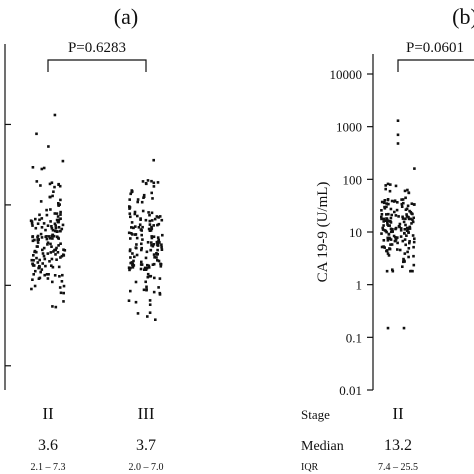 This screenshot has height=474, width=474. Describe the element at coordinates (126, 16) in the screenshot. I see `panel-a-label: (a)` at that location.